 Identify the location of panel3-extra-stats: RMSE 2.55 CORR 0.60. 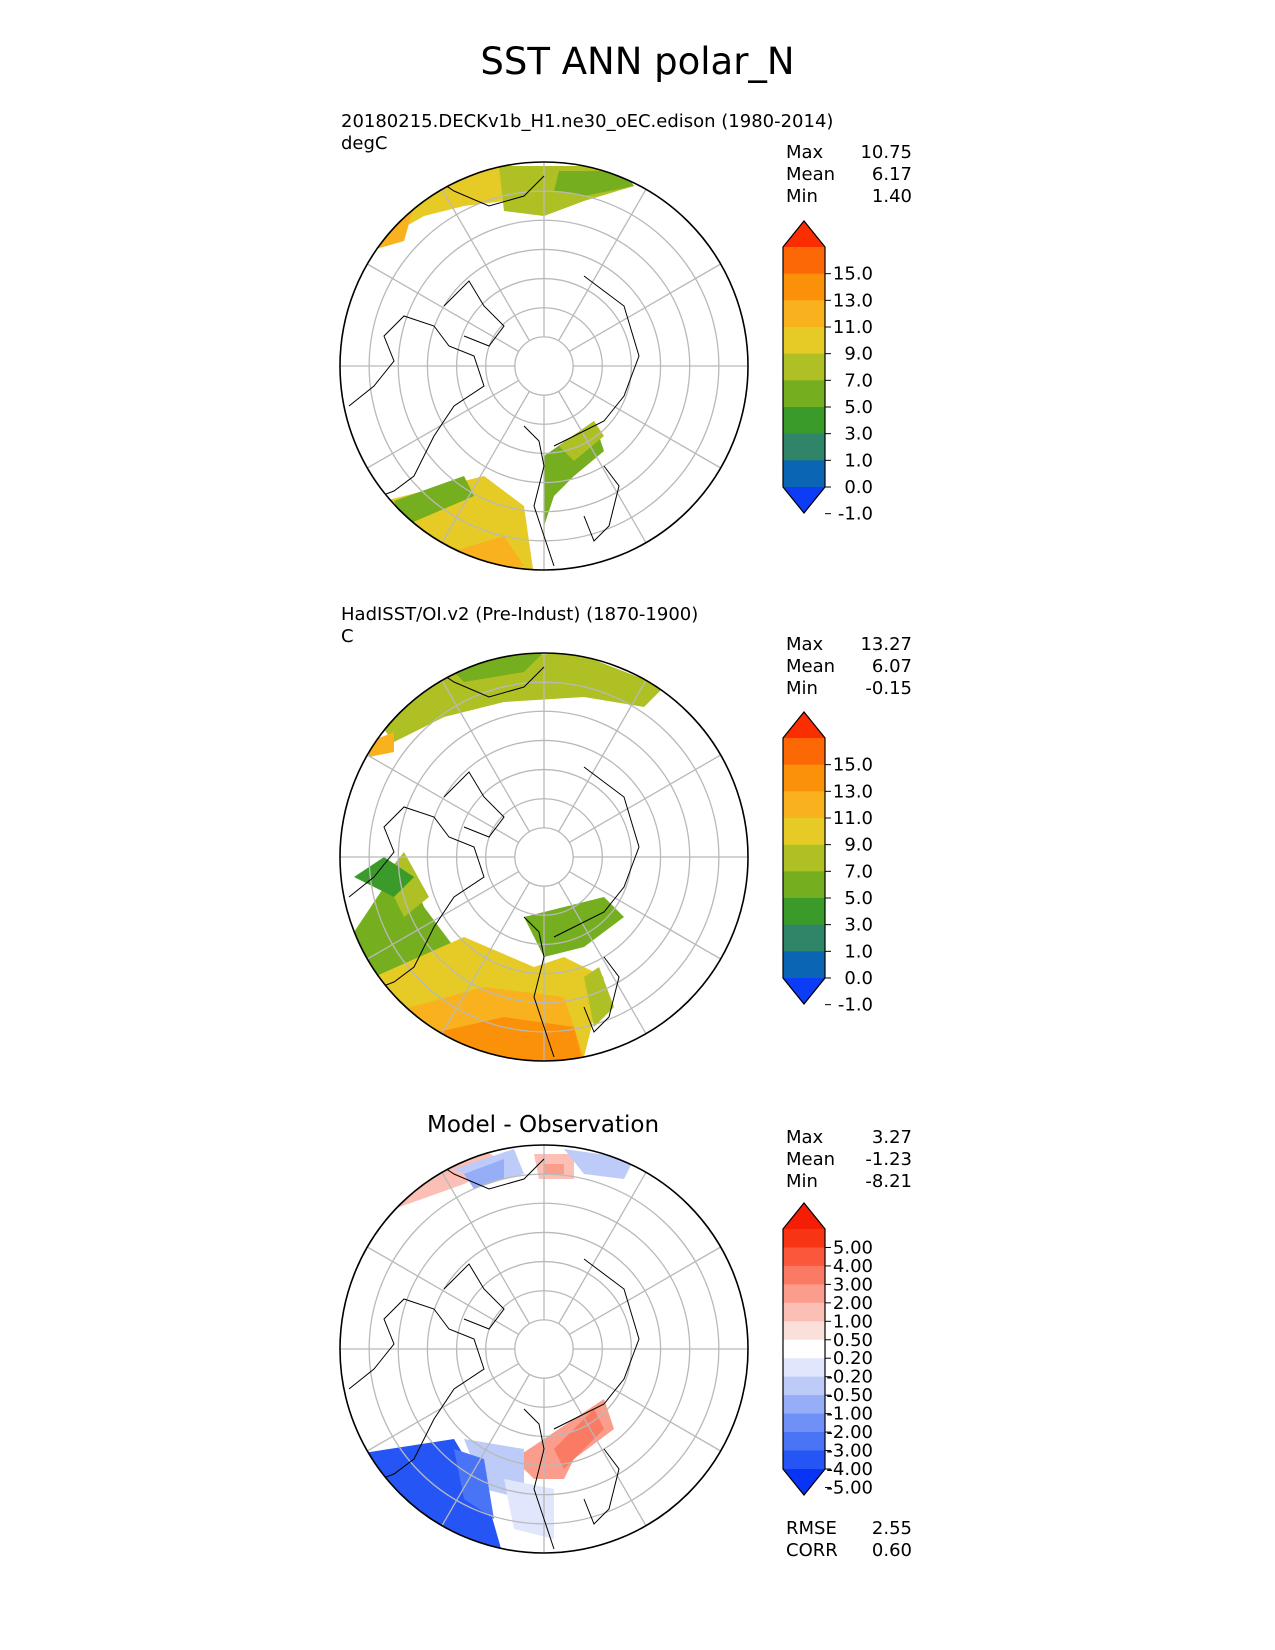
(849, 1540).